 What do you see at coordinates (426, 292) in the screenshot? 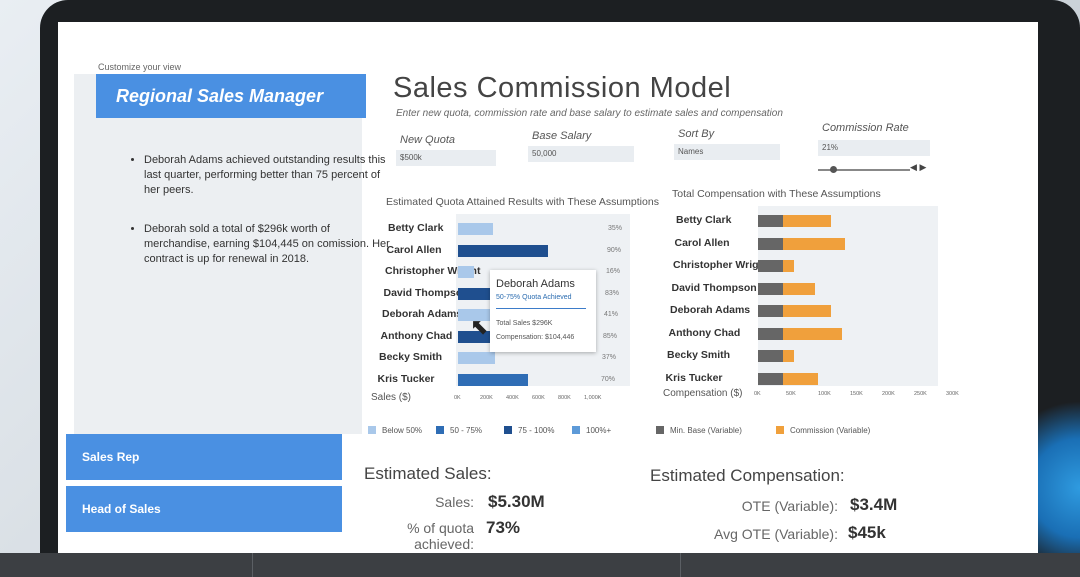
I see `quota-row-label: David Thompson` at bounding box center [426, 292].